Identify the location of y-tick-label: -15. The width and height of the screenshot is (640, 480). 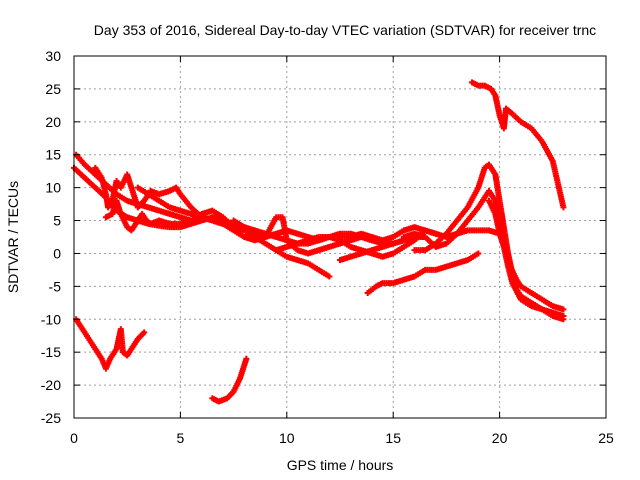
(51, 352).